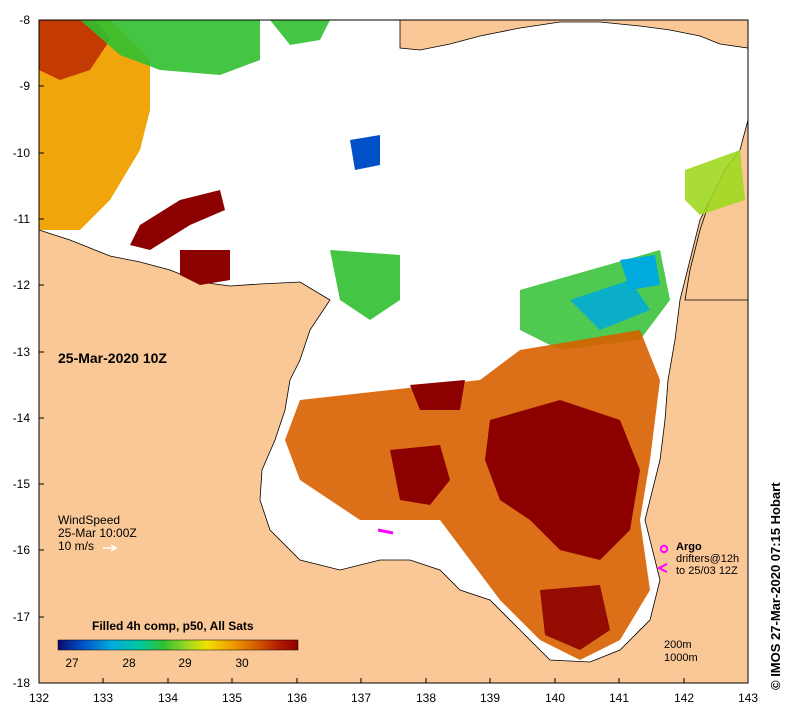 The height and width of the screenshot is (716, 791). What do you see at coordinates (173, 626) in the screenshot?
I see `legend-title: Filled 4h comp, p50, All Sats` at bounding box center [173, 626].